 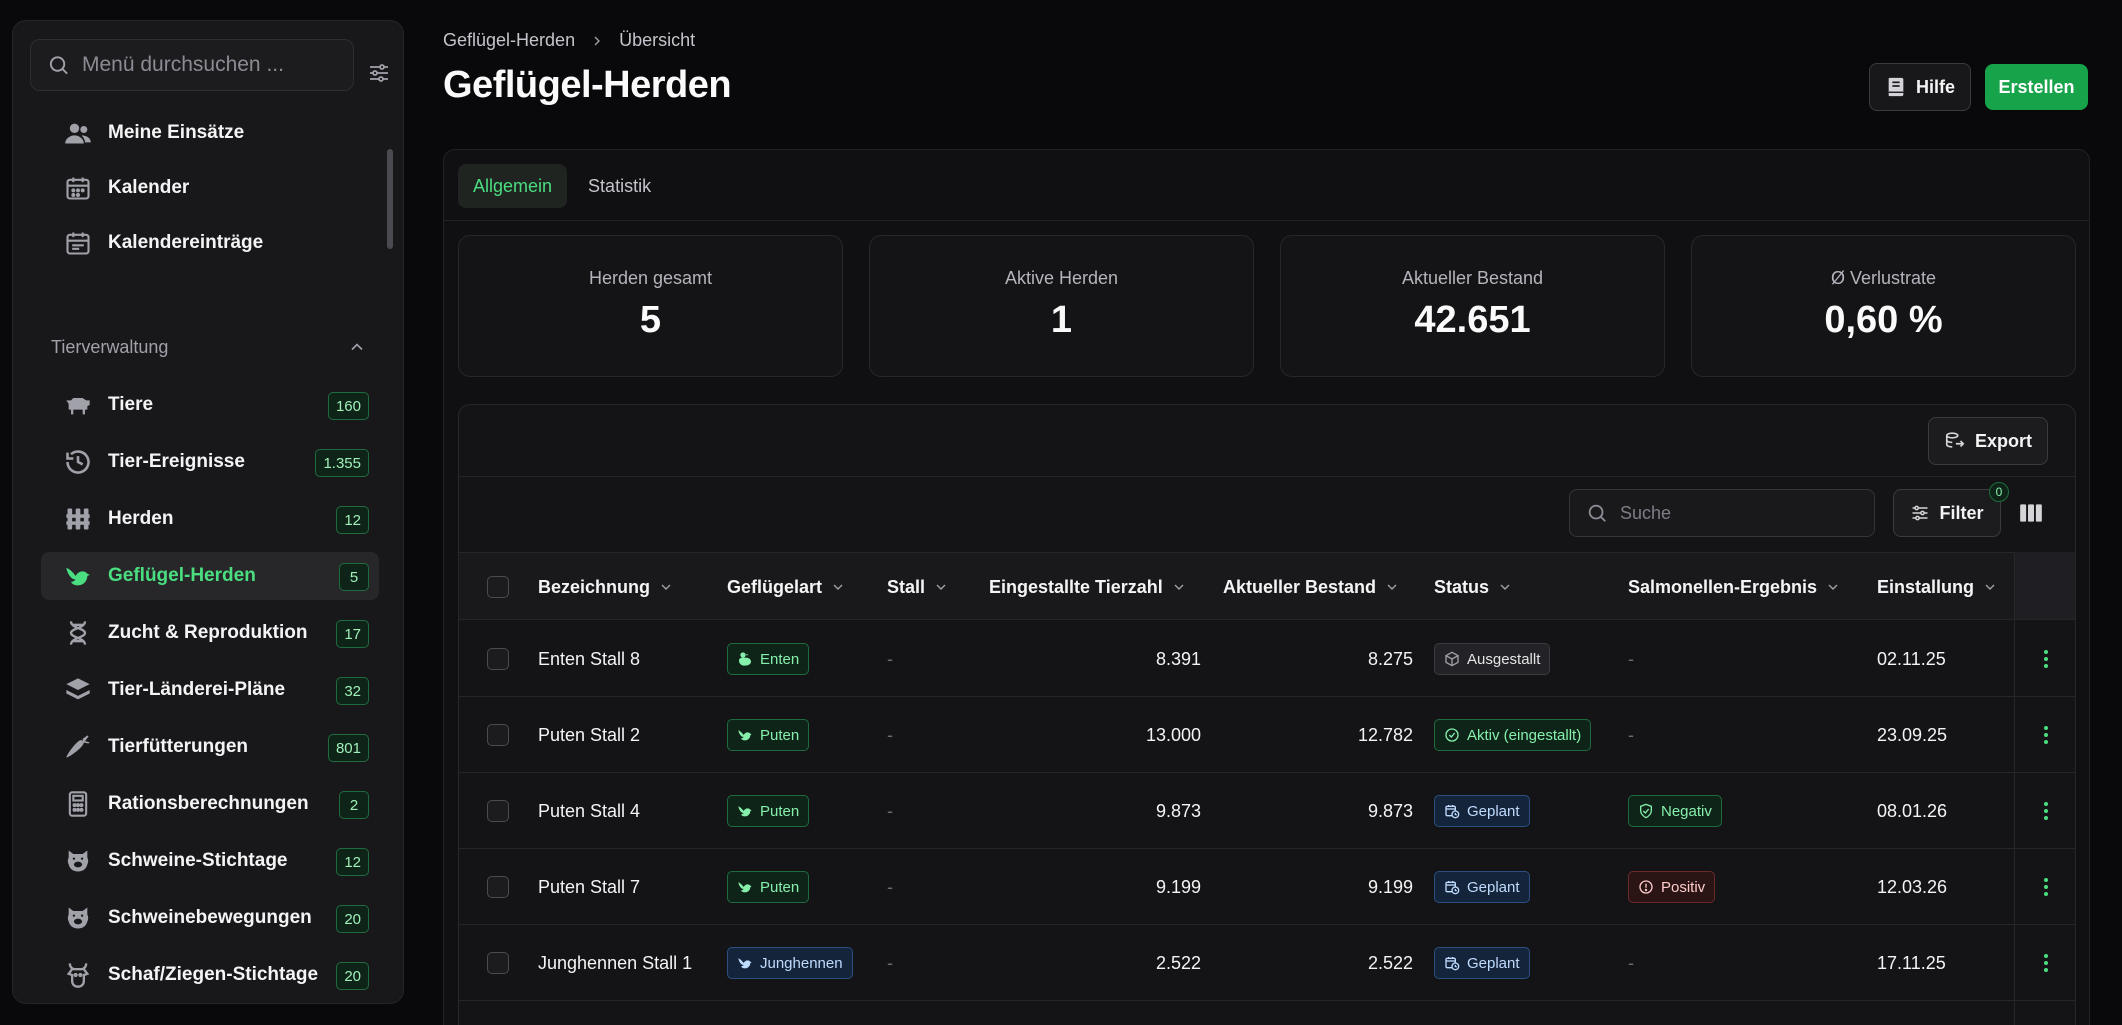 I want to click on actions-column-header, so click(x=2044, y=586).